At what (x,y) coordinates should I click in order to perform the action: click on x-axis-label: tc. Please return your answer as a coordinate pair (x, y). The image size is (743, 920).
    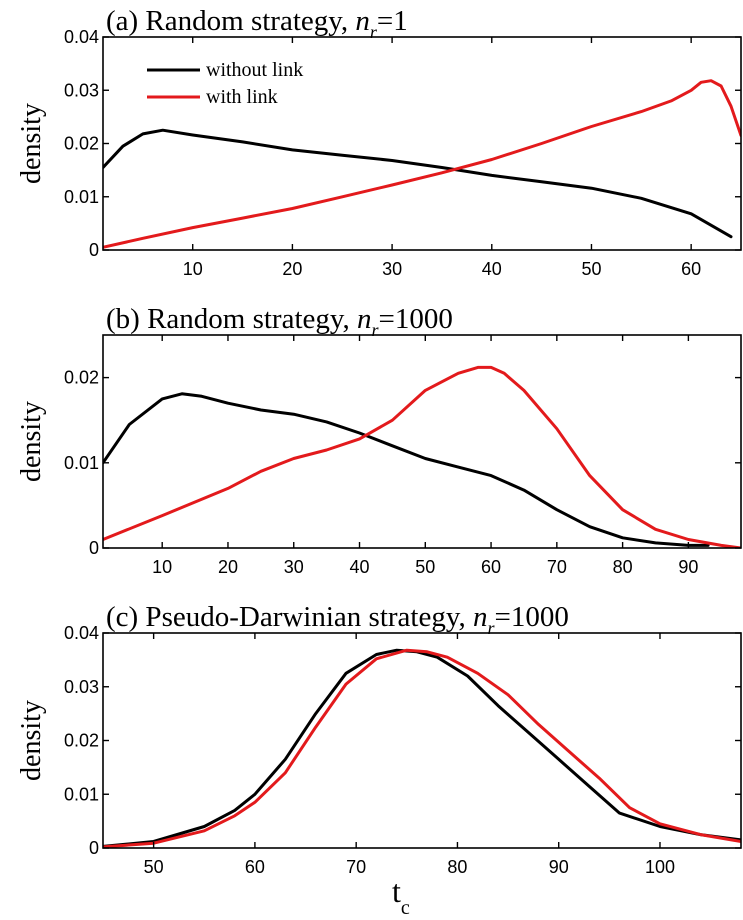
    Looking at the image, I should click on (401, 896).